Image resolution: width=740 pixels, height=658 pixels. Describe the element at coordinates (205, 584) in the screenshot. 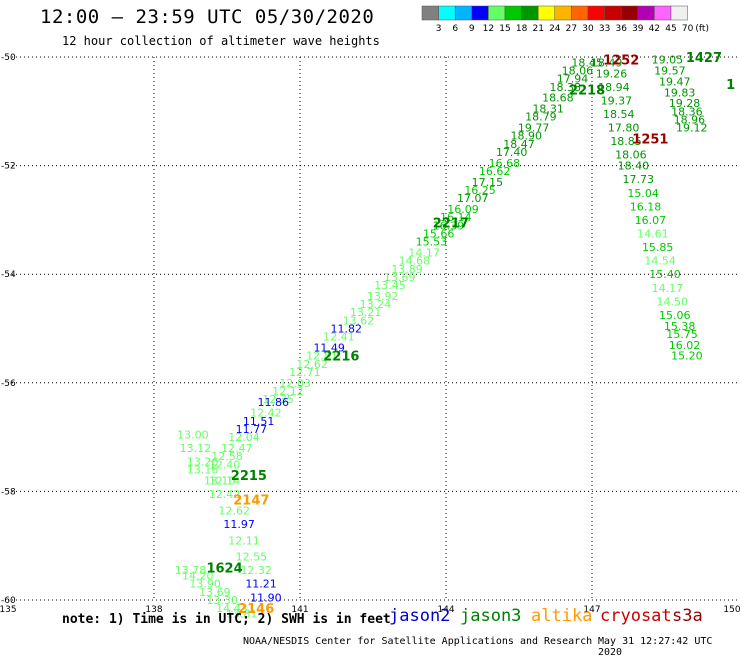

I see `wave-height-value: 13.90` at that location.